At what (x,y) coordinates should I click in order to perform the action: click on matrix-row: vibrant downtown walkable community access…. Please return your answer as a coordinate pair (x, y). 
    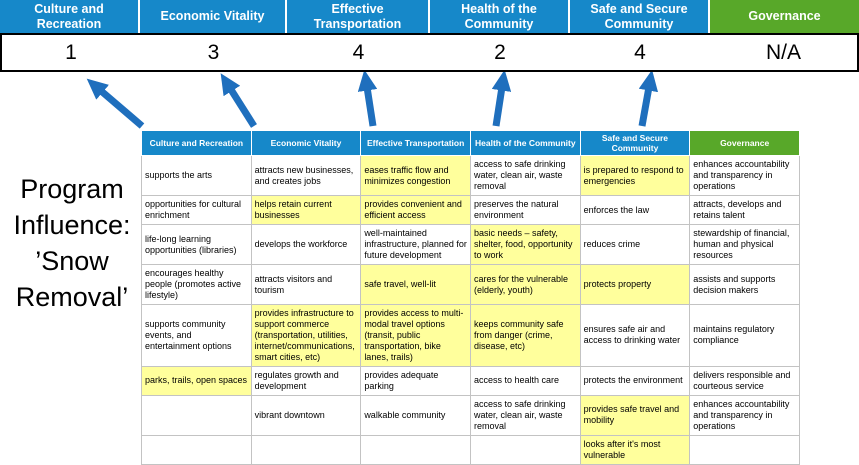
    Looking at the image, I should click on (470, 415).